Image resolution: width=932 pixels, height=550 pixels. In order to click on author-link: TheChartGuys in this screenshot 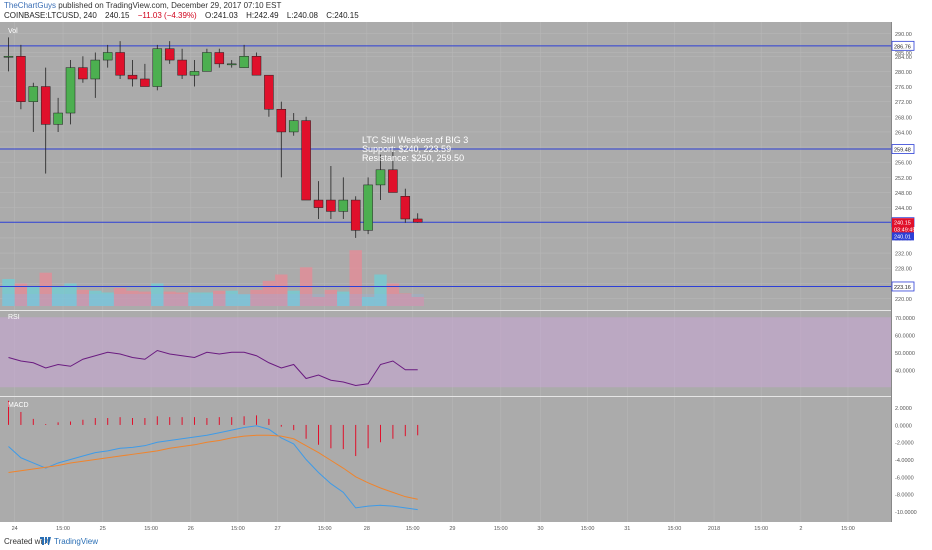, I will do `click(30, 5)`.